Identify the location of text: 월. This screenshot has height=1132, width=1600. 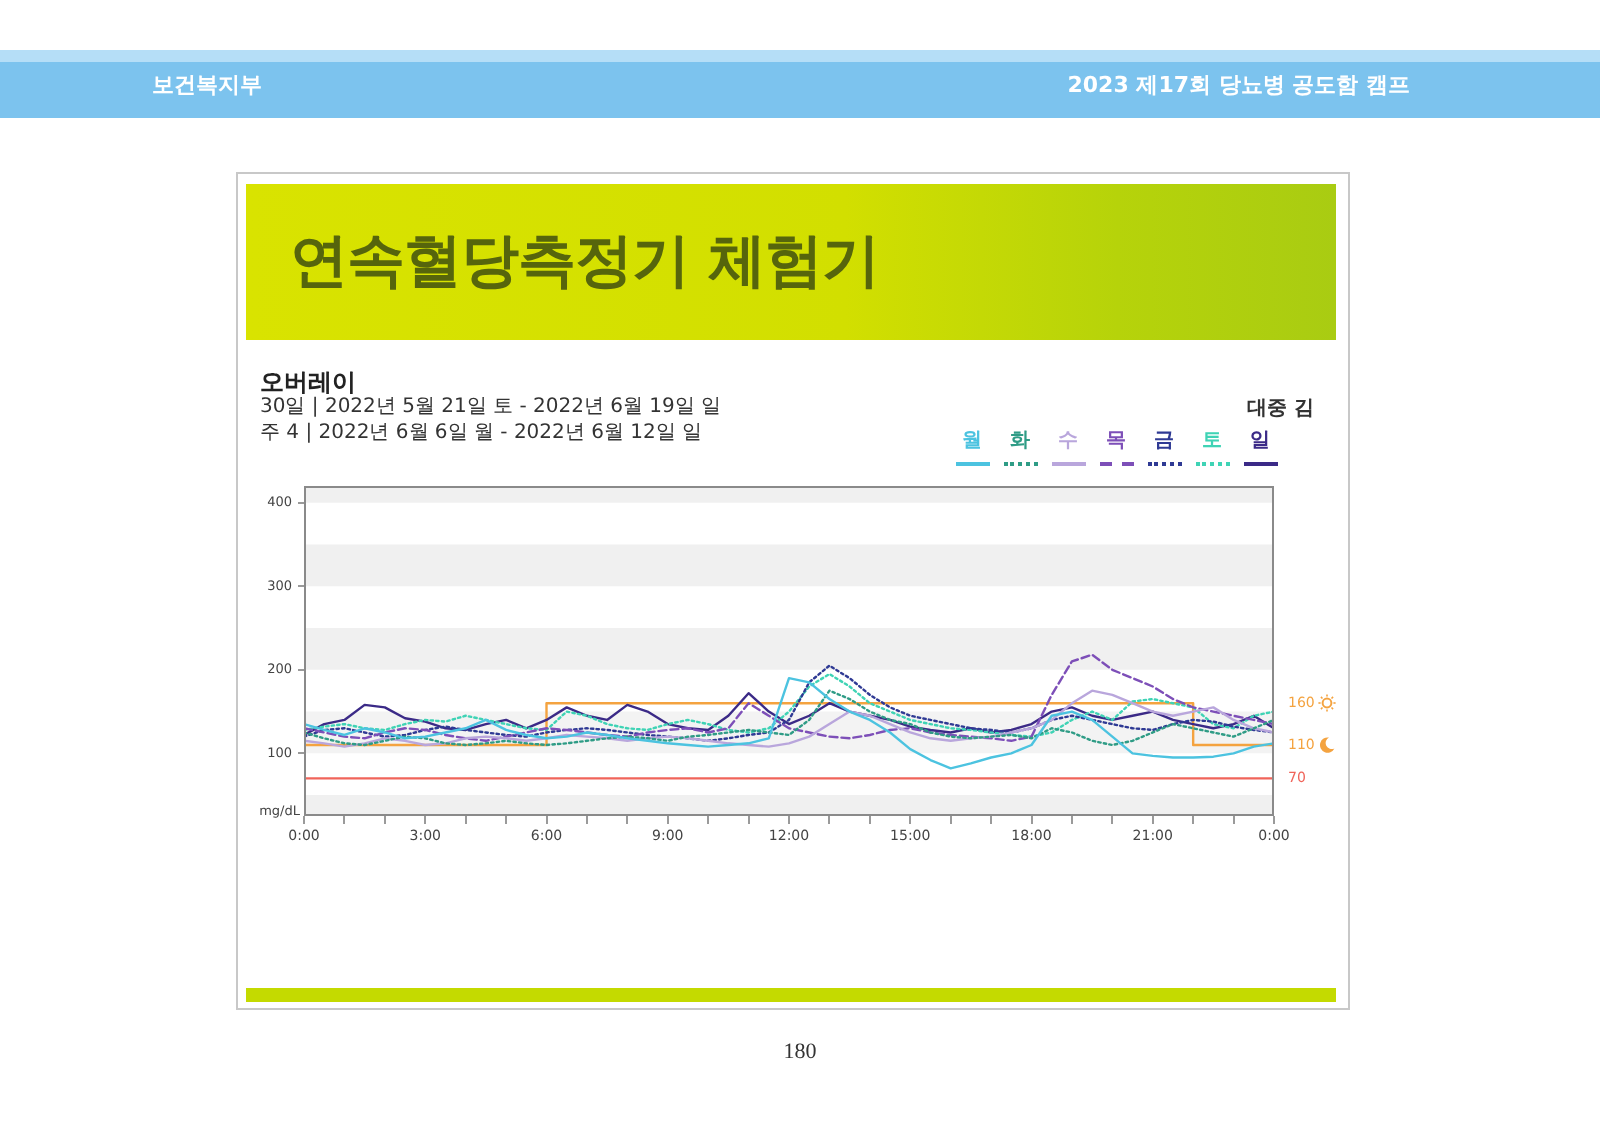
(972, 442).